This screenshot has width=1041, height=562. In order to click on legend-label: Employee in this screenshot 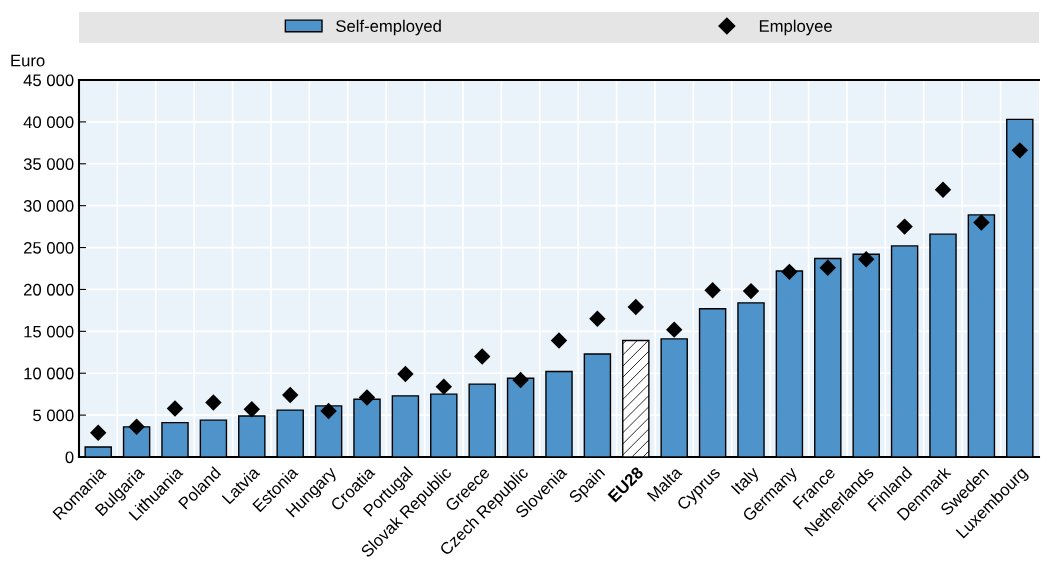, I will do `click(795, 27)`.